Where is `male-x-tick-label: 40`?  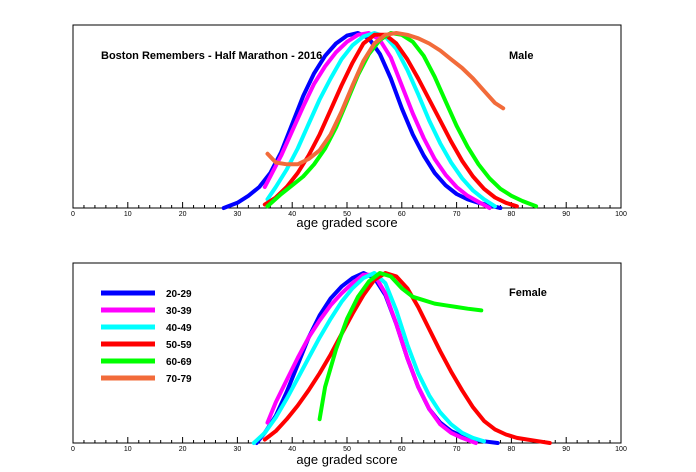 male-x-tick-label: 40 is located at coordinates (292, 214).